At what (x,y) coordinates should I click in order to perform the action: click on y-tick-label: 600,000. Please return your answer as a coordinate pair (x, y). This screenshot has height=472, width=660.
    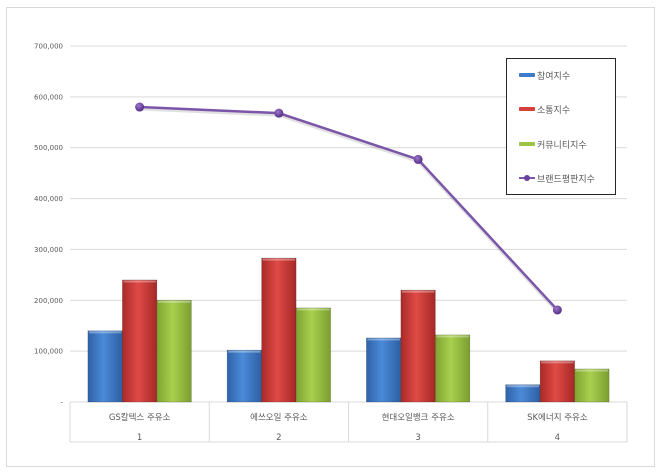
    Looking at the image, I should click on (48, 97).